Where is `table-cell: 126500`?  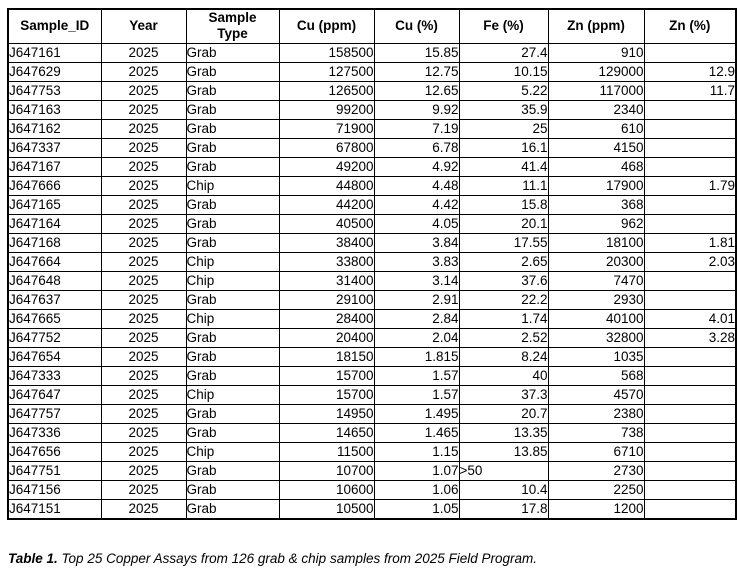
table-cell: 126500 is located at coordinates (326, 90).